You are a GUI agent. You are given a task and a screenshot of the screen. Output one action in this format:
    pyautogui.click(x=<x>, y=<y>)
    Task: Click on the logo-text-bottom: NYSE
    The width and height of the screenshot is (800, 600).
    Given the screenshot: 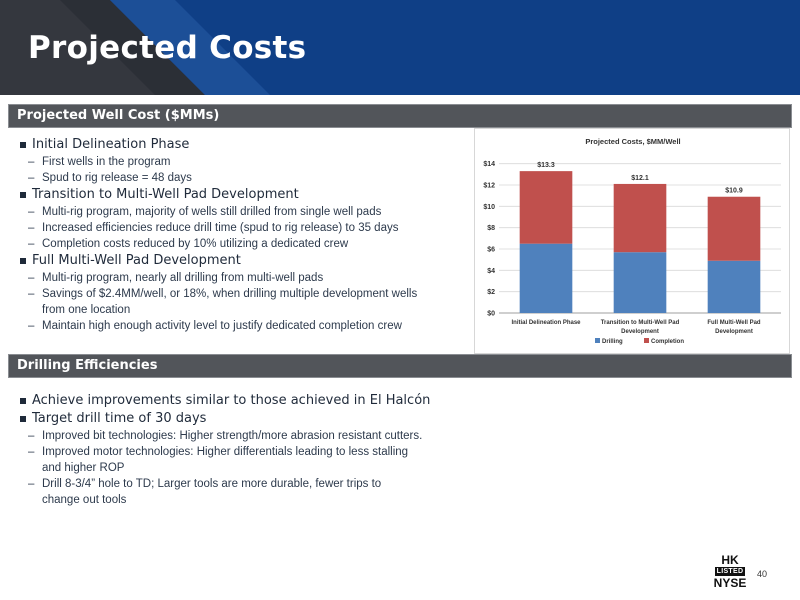 What is the action you would take?
    pyautogui.click(x=730, y=583)
    